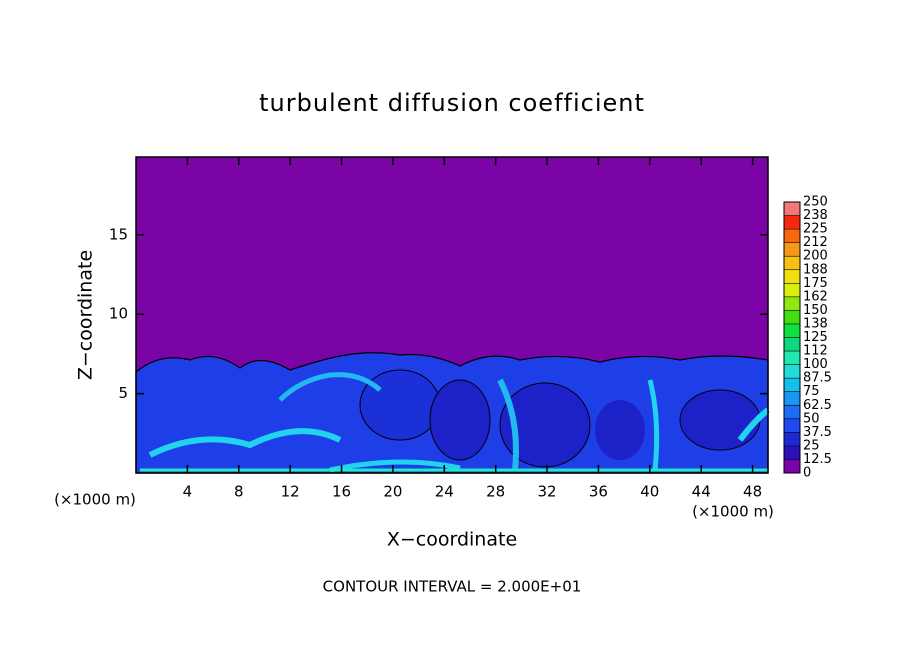 The width and height of the screenshot is (904, 654). What do you see at coordinates (815, 269) in the screenshot?
I see `colorbar-label: 188` at bounding box center [815, 269].